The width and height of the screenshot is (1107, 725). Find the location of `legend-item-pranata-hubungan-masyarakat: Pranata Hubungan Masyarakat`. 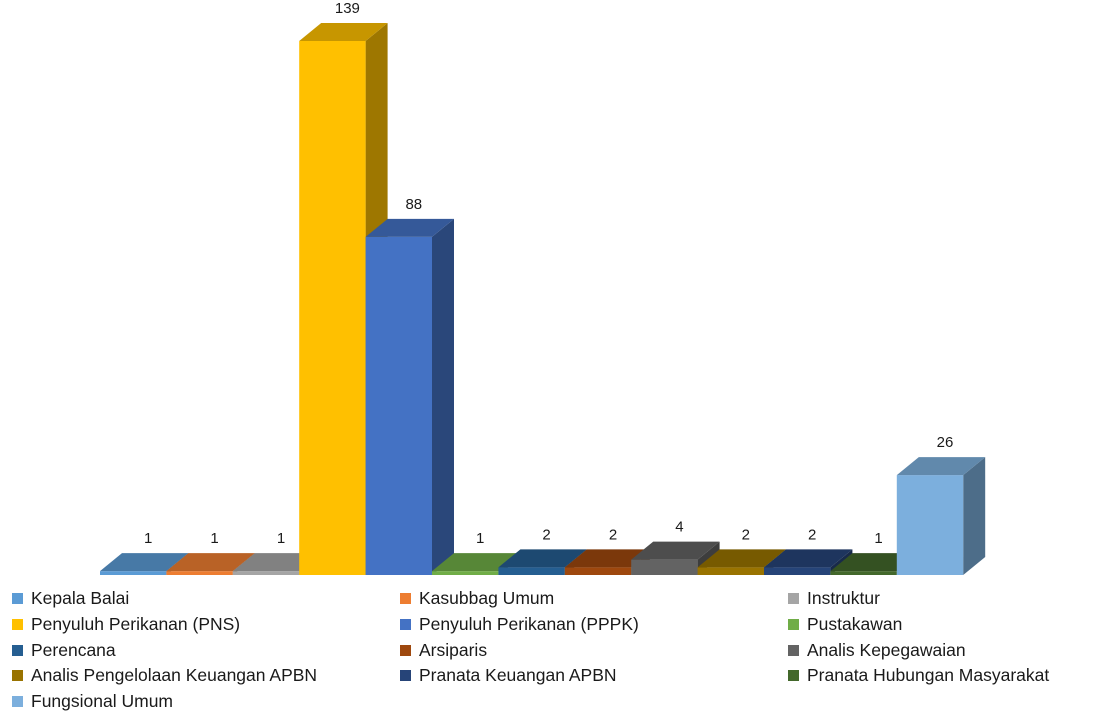

legend-item-pranata-hubungan-masyarakat: Pranata Hubungan Masyarakat is located at coordinates (947, 675).